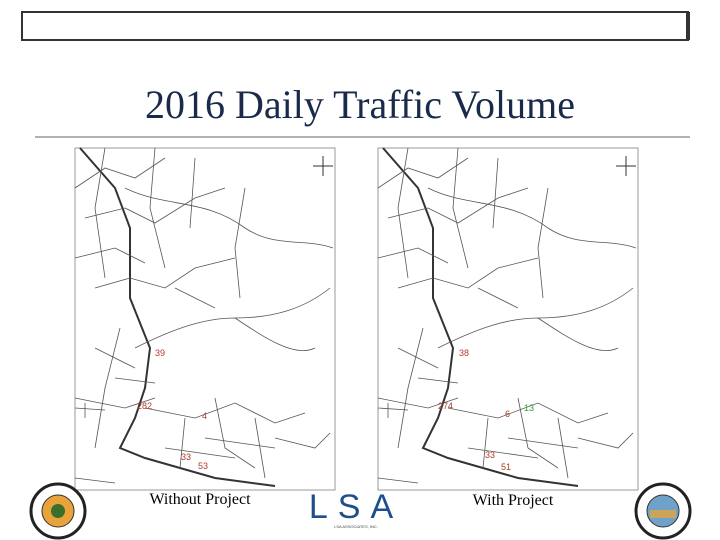 The image size is (720, 540). I want to click on volume-label: 39, so click(160, 353).